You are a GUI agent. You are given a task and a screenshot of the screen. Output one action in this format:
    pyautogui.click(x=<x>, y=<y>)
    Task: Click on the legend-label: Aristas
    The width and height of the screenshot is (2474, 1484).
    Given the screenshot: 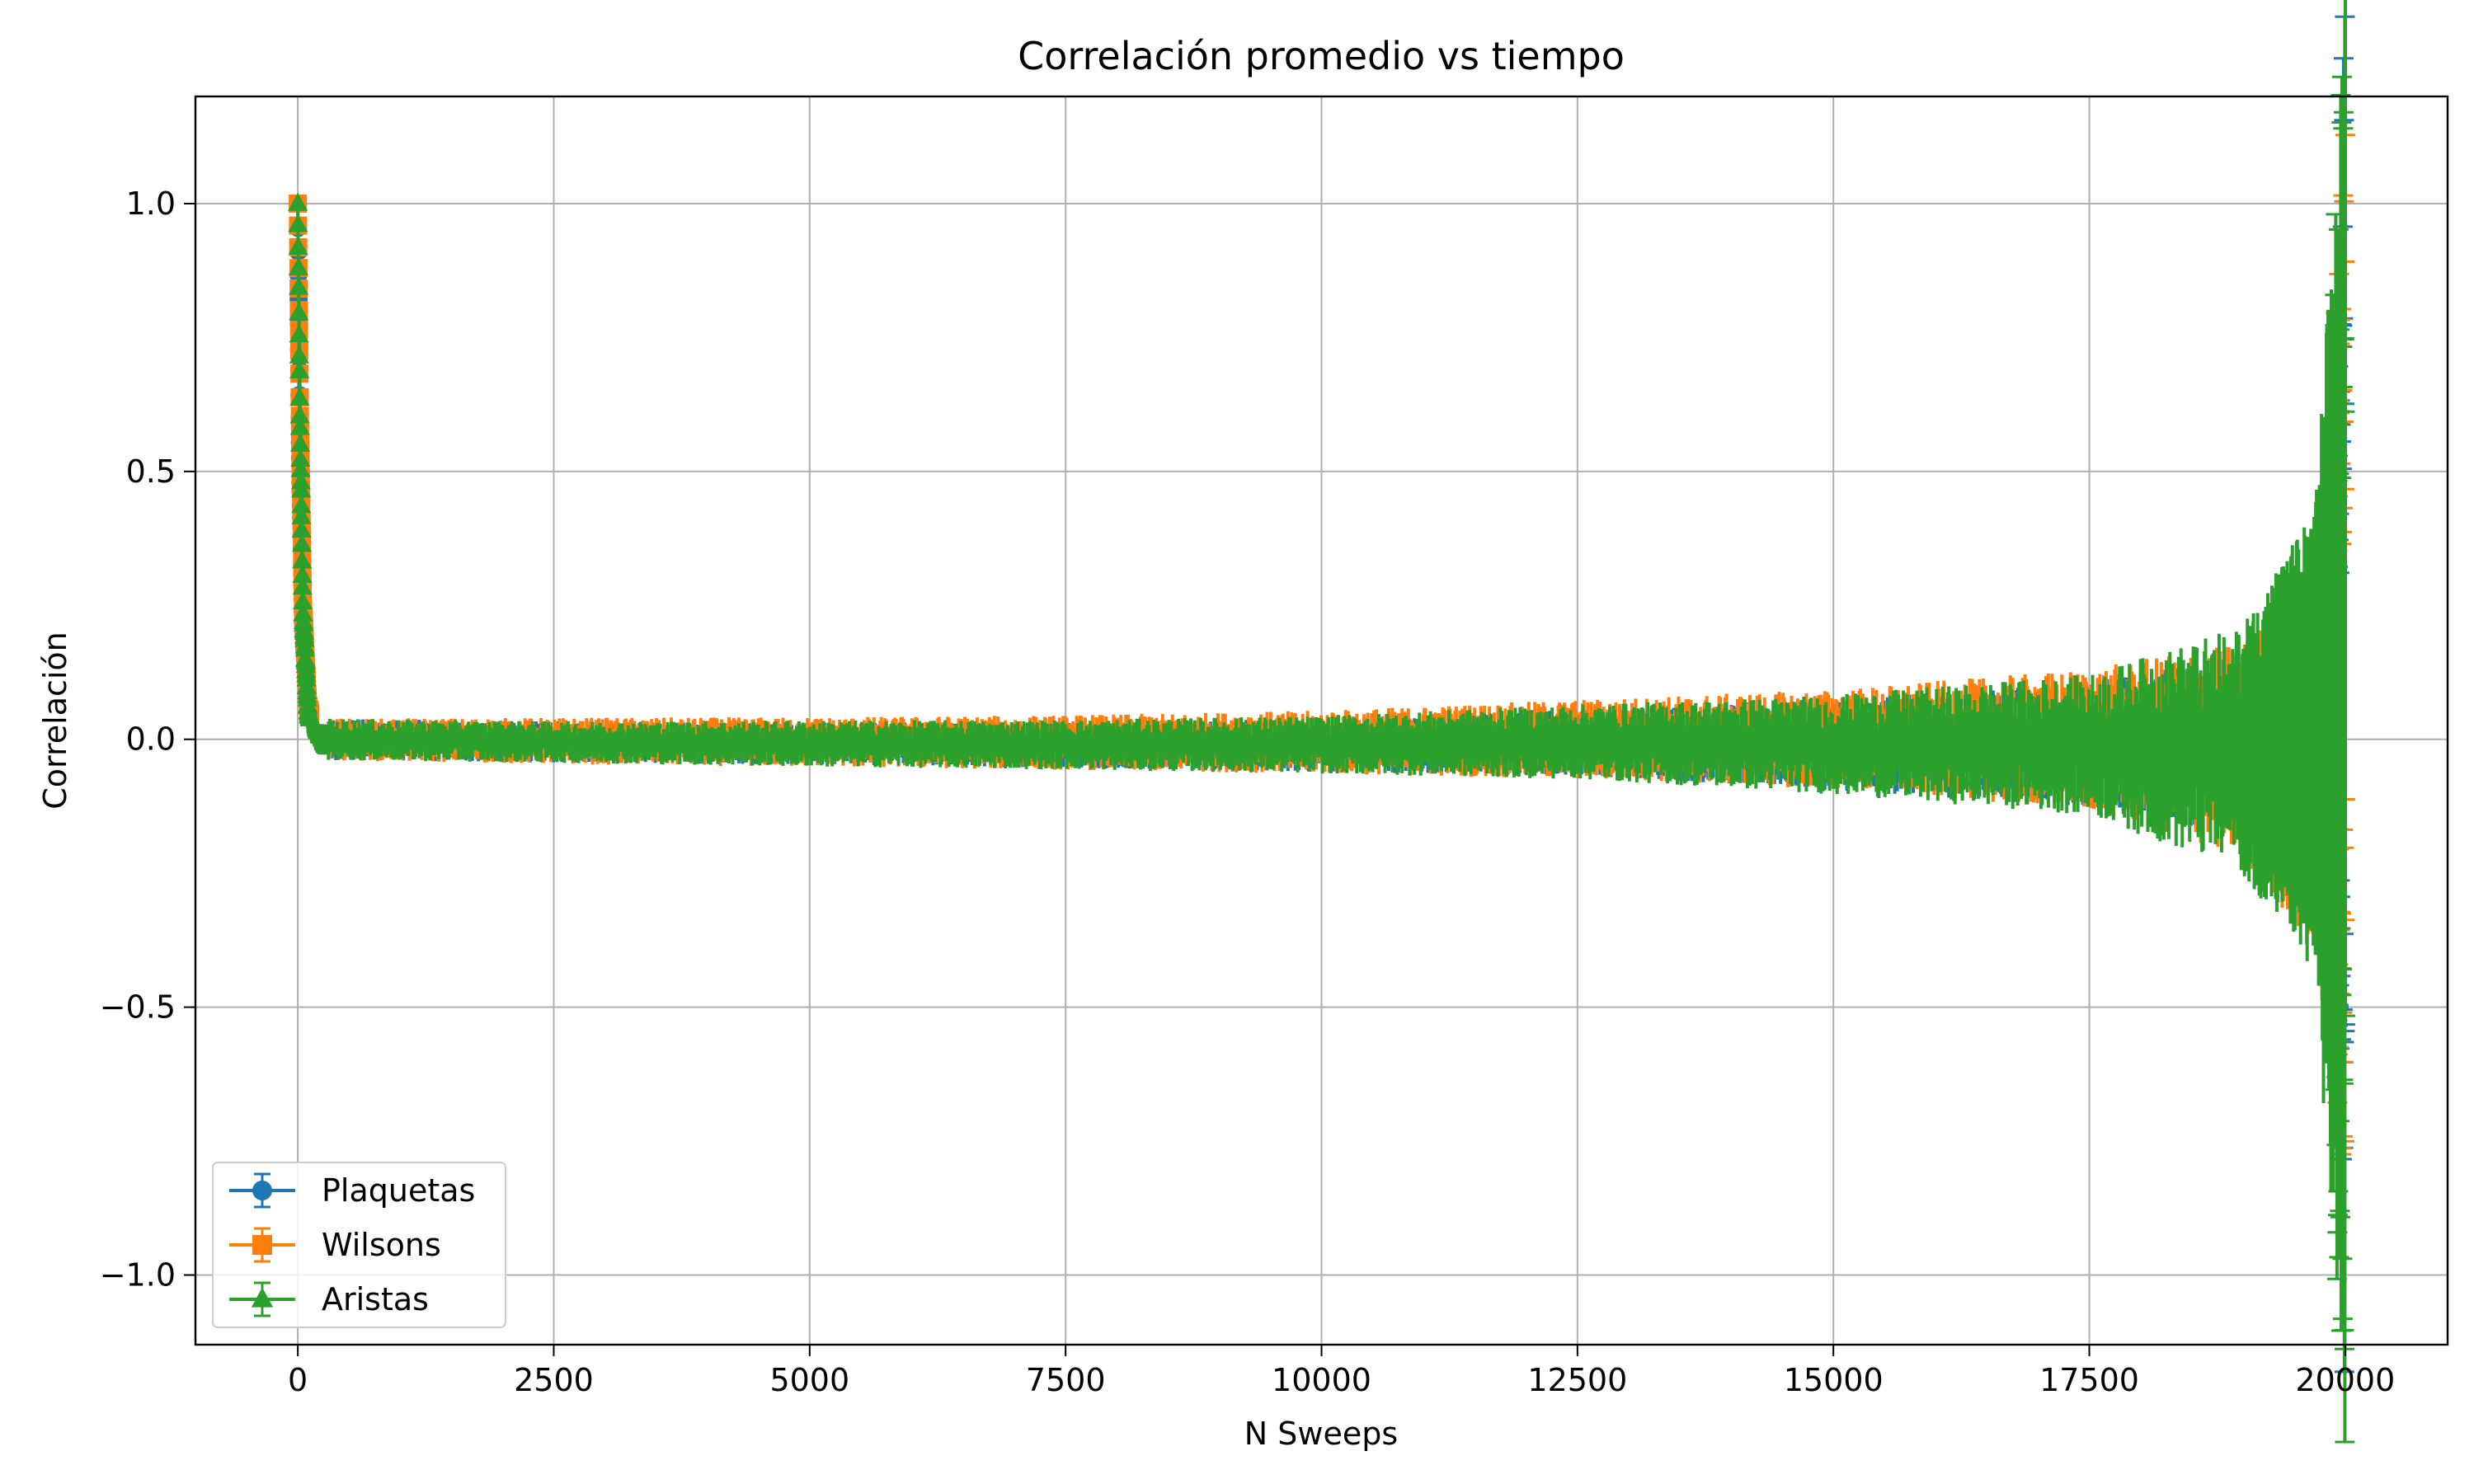 What is the action you would take?
    pyautogui.click(x=375, y=1299)
    